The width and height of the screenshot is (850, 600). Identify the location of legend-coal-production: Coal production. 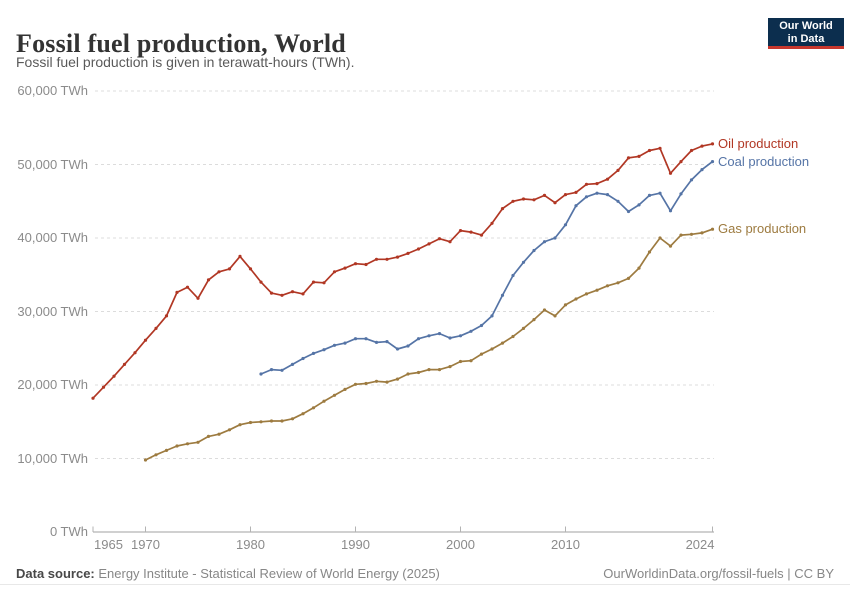
(764, 161).